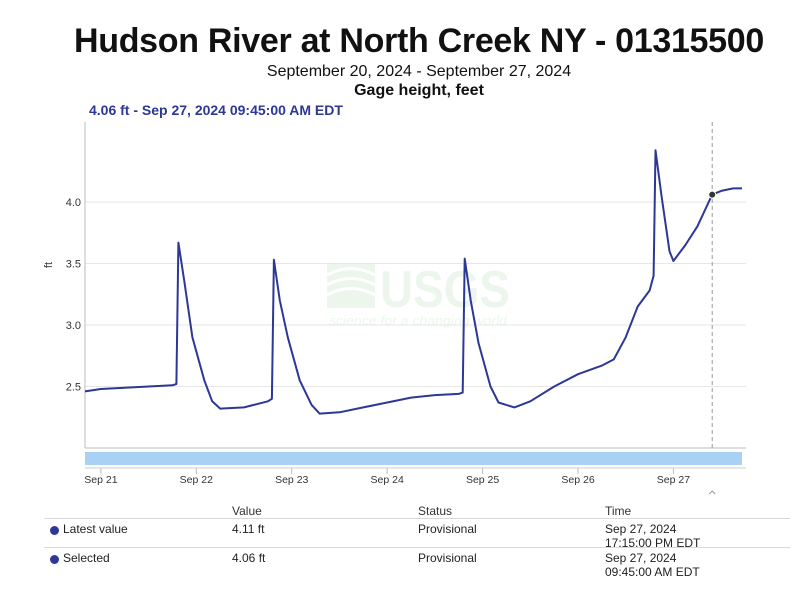 Image resolution: width=800 pixels, height=602 pixels. I want to click on row-label: Selected, so click(86, 558).